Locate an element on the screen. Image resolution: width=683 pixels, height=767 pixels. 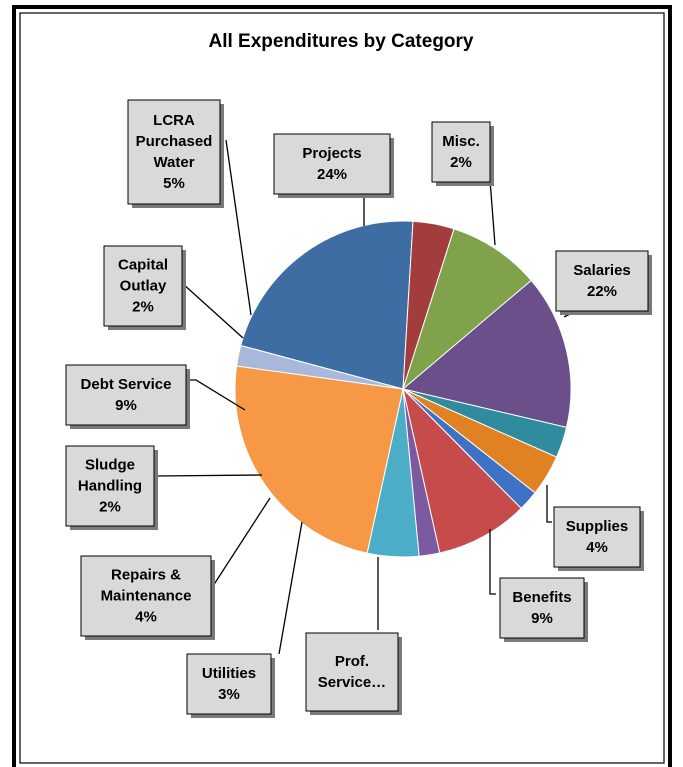
slice-label-5: Repairs & Maintenance 4% is located at coordinates (147, 597).